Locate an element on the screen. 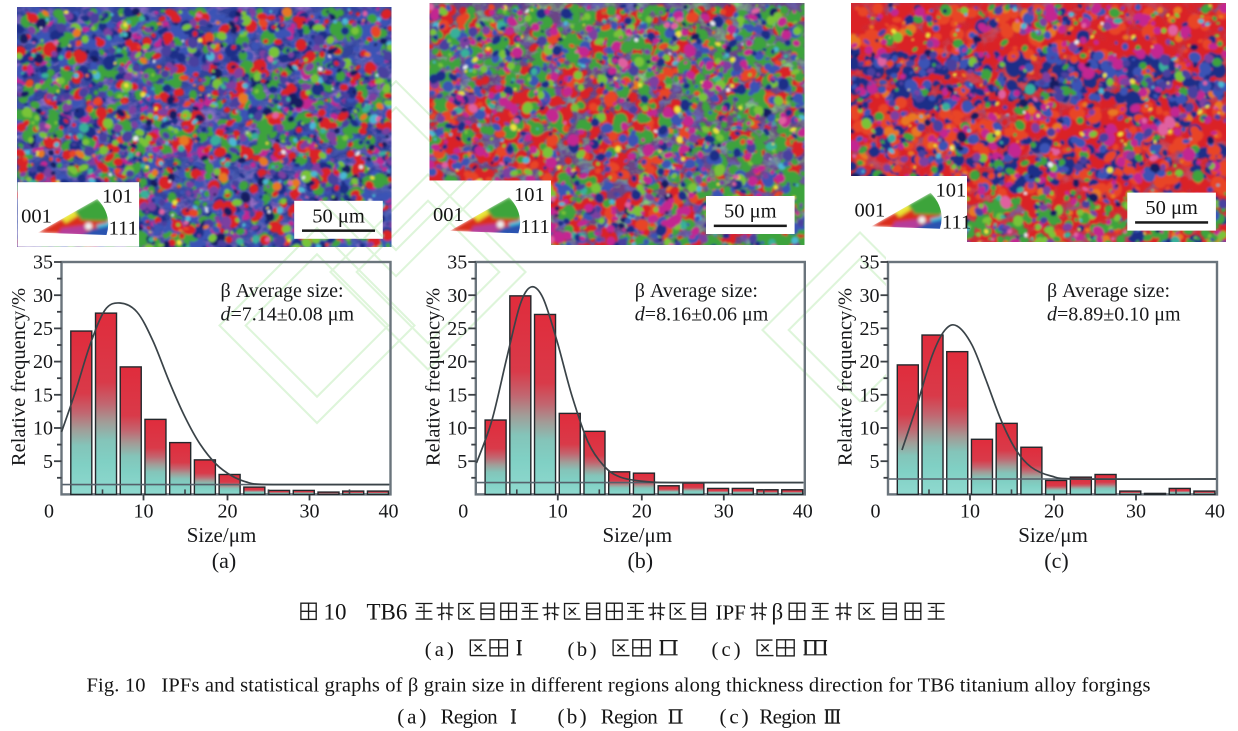 Image resolution: width=1238 pixels, height=731 pixels. svg-text: (b) is located at coordinates (640, 560).